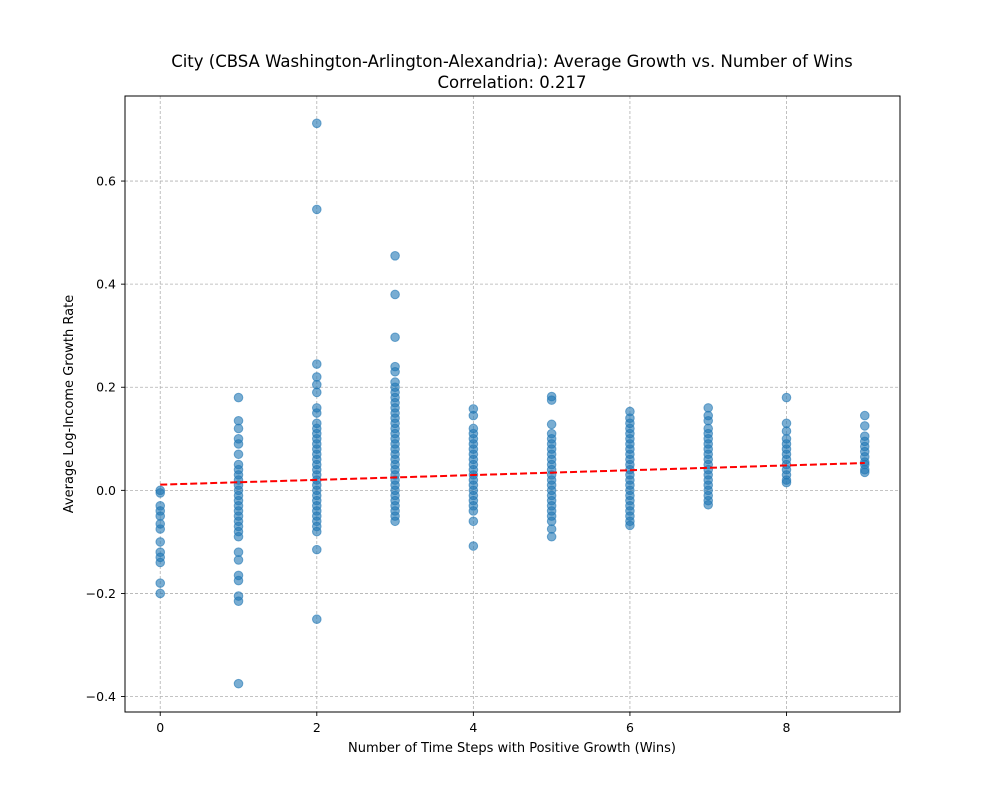 This screenshot has width=1000, height=800. Describe the element at coordinates (105, 439) in the screenshot. I see `y-axis-ticks: −0.4 −0.2 0.0 0.2 0.4 0.6` at that location.